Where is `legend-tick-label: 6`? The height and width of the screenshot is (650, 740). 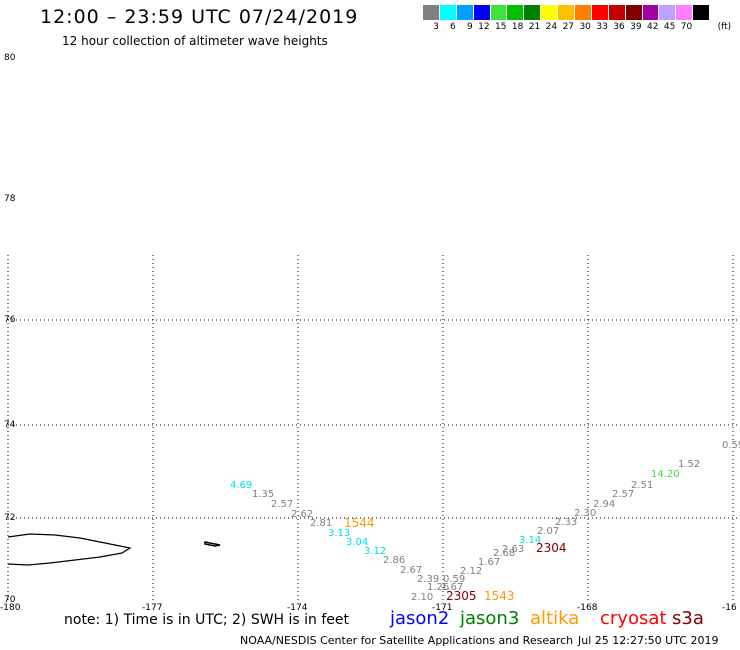
legend-tick-label: 6 is located at coordinates (453, 27).